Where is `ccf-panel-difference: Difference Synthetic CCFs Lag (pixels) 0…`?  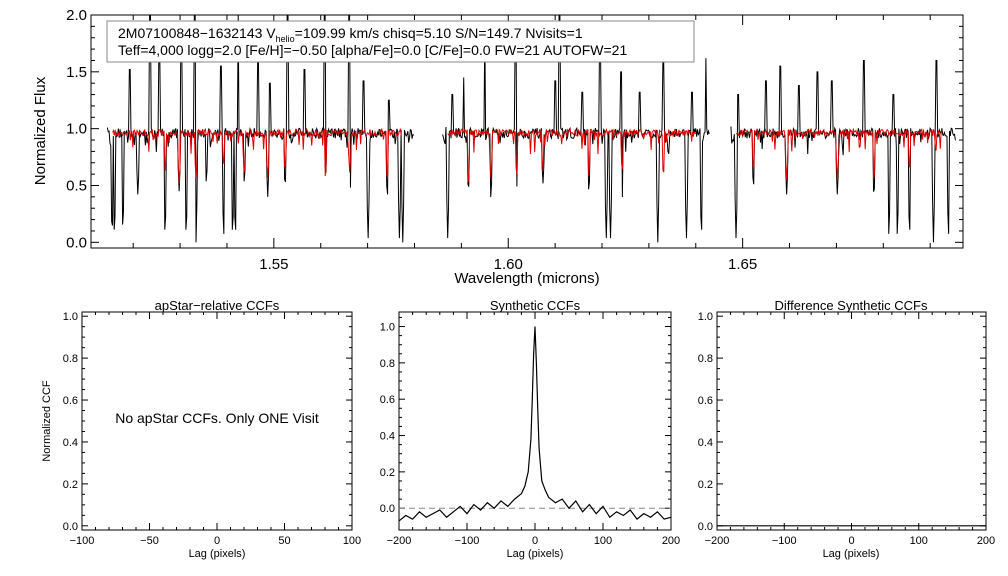
ccf-panel-difference: Difference Synthetic CCFs Lag (pixels) 0… is located at coordinates (846, 429).